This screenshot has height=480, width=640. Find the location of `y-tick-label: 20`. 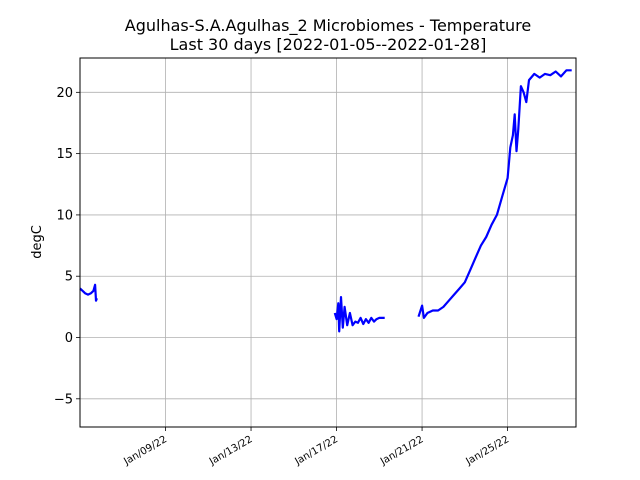

y-tick-label: 20 is located at coordinates (64, 93).